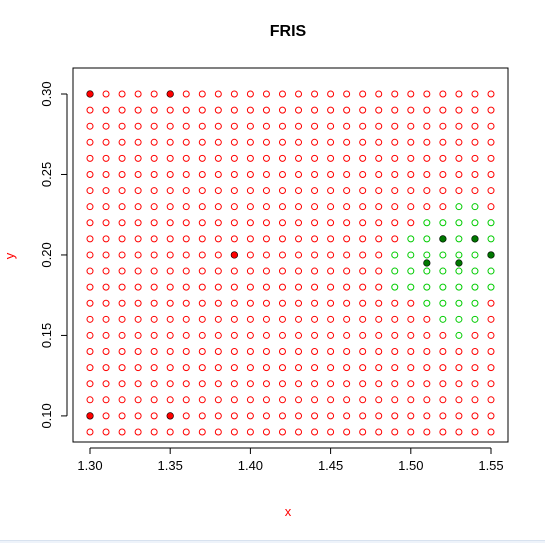 The height and width of the screenshot is (543, 545). What do you see at coordinates (491, 255) in the screenshot?
I see `data-point-green` at bounding box center [491, 255].